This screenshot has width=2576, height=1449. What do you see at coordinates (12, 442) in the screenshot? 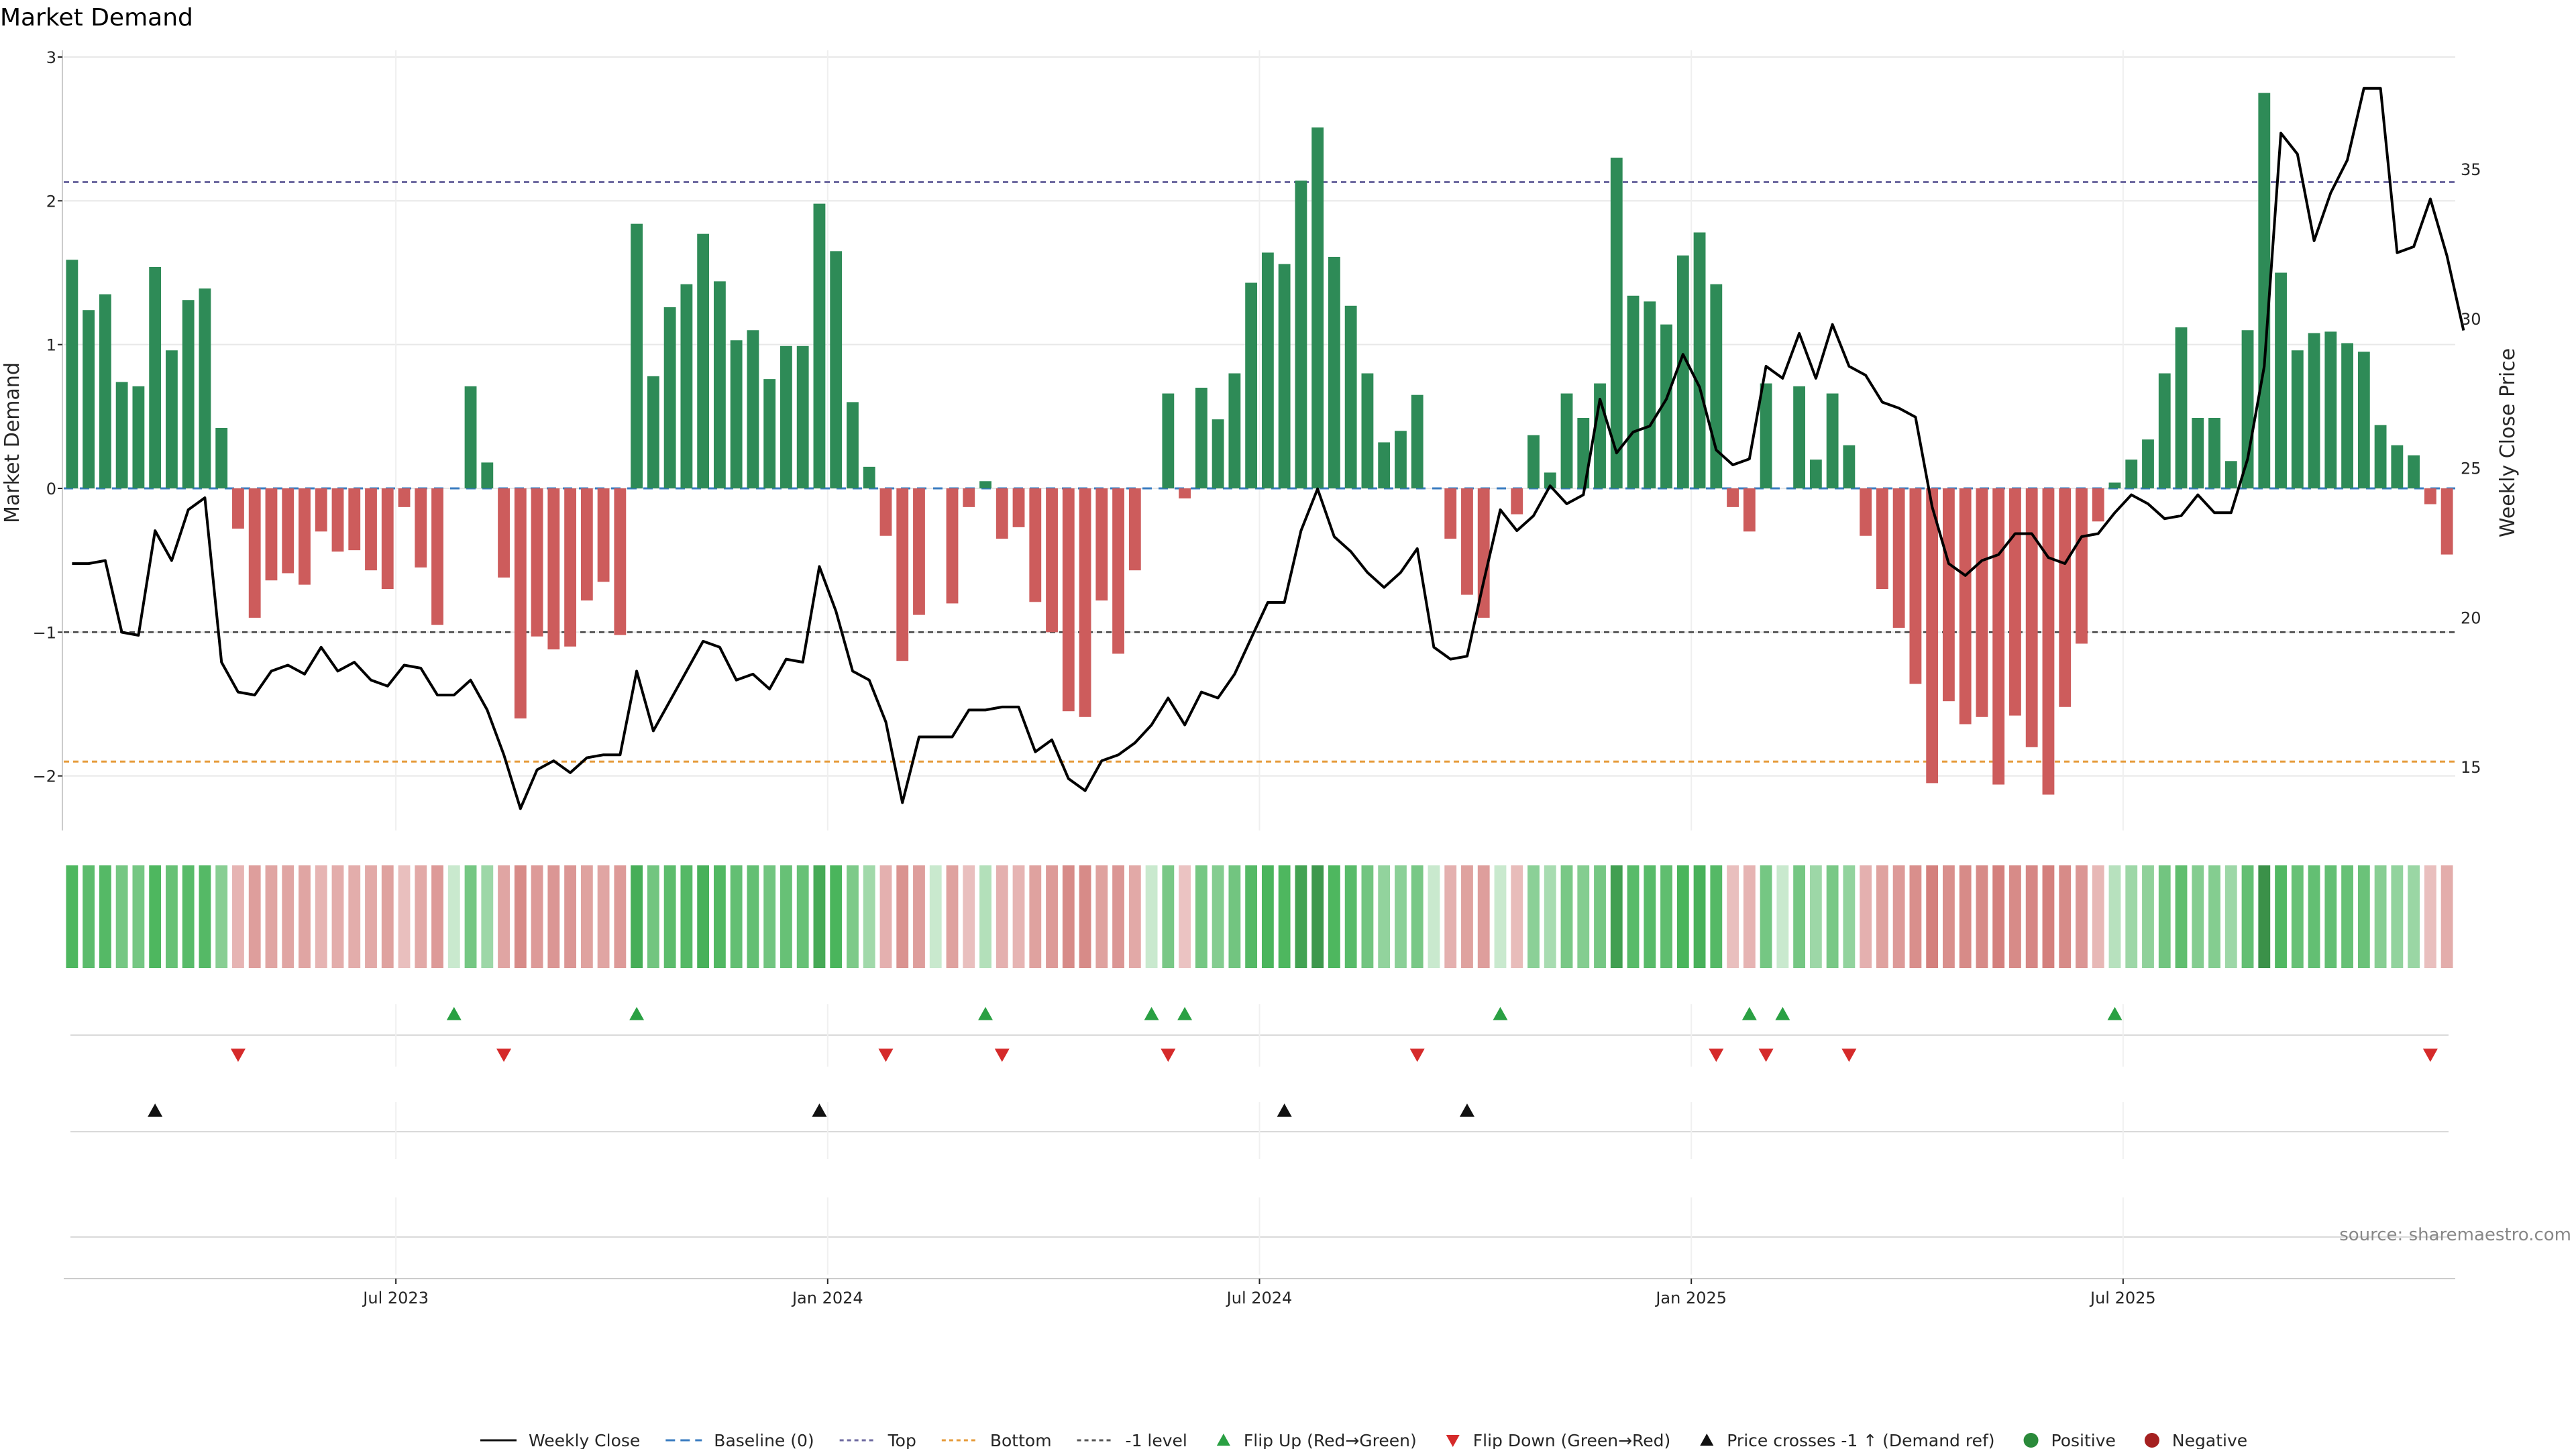
I see `left-axis-label: Market Demand` at bounding box center [12, 442].